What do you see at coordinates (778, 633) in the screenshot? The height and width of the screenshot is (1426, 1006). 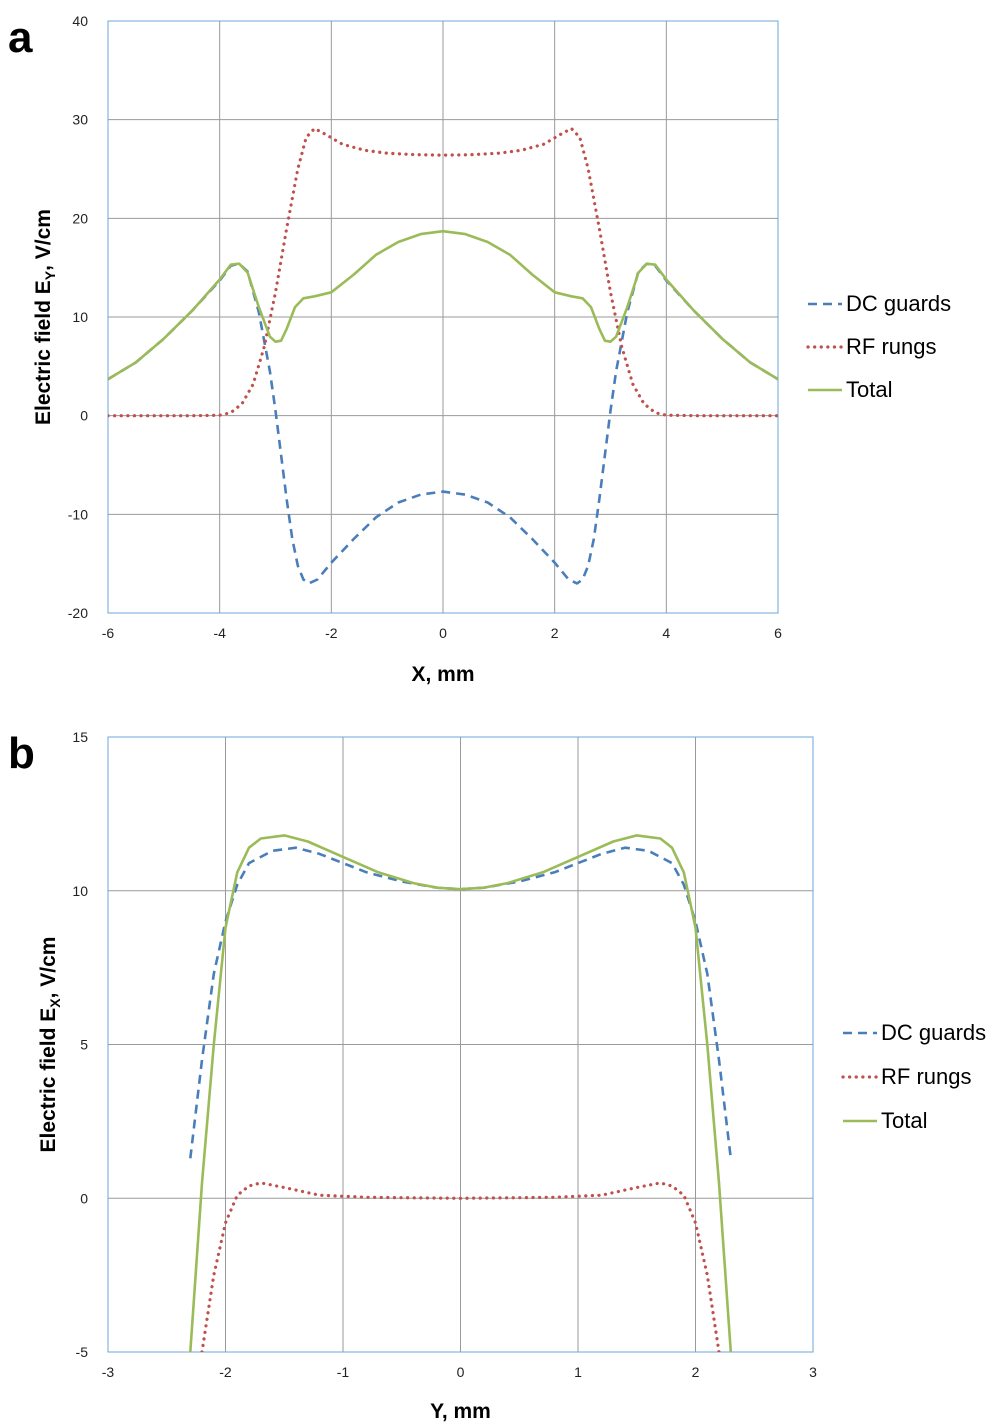 I see `x-tick-label: 6` at bounding box center [778, 633].